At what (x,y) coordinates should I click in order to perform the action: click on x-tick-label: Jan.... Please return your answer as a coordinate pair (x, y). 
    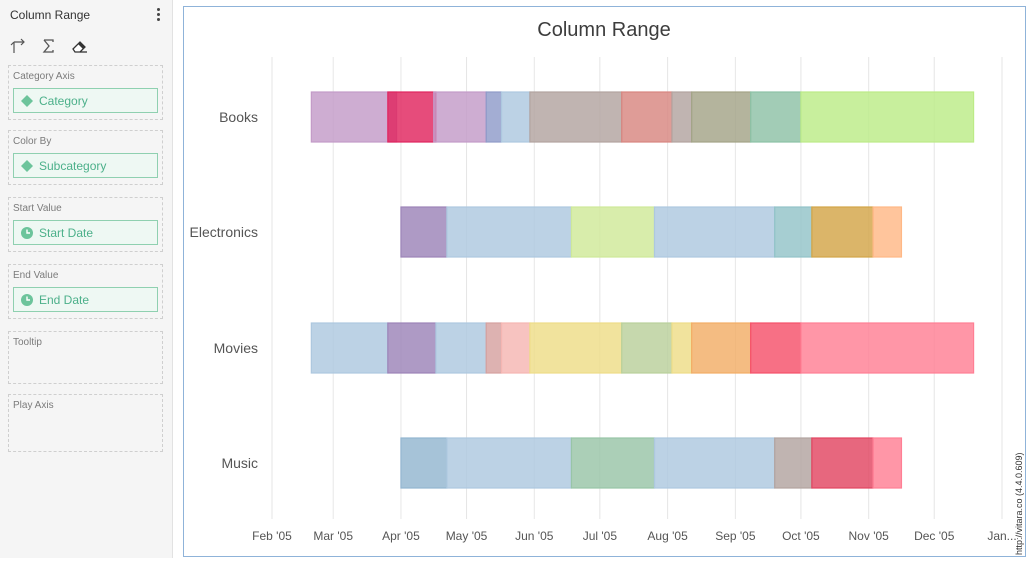
    Looking at the image, I should click on (1001, 536).